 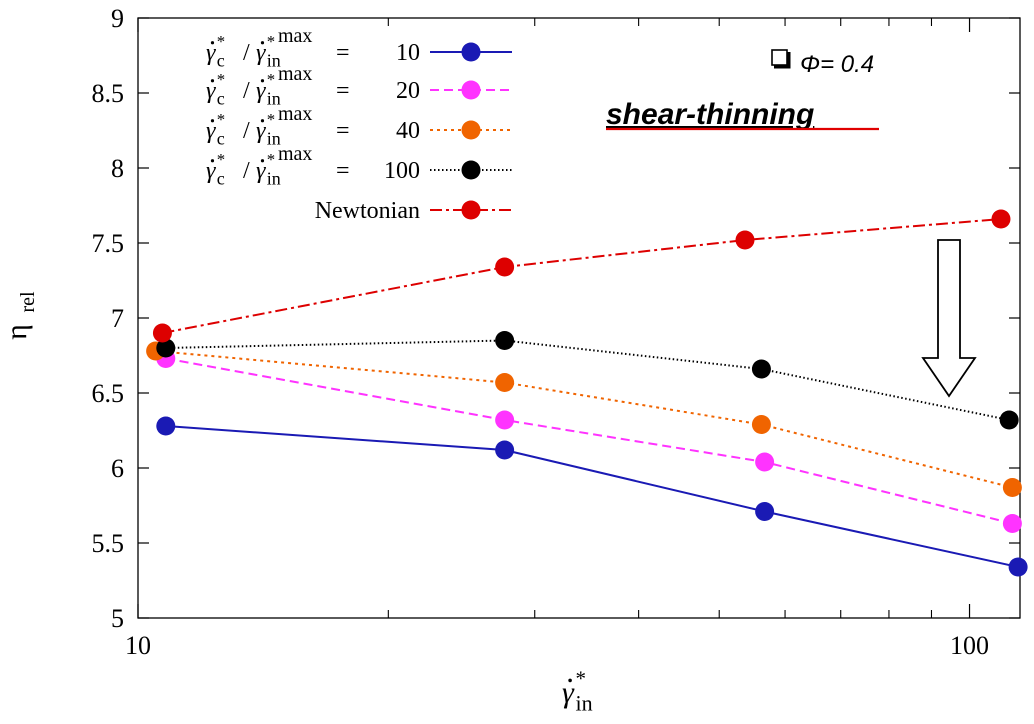 What do you see at coordinates (16, 332) in the screenshot?
I see `eta-symbol: η` at bounding box center [16, 332].